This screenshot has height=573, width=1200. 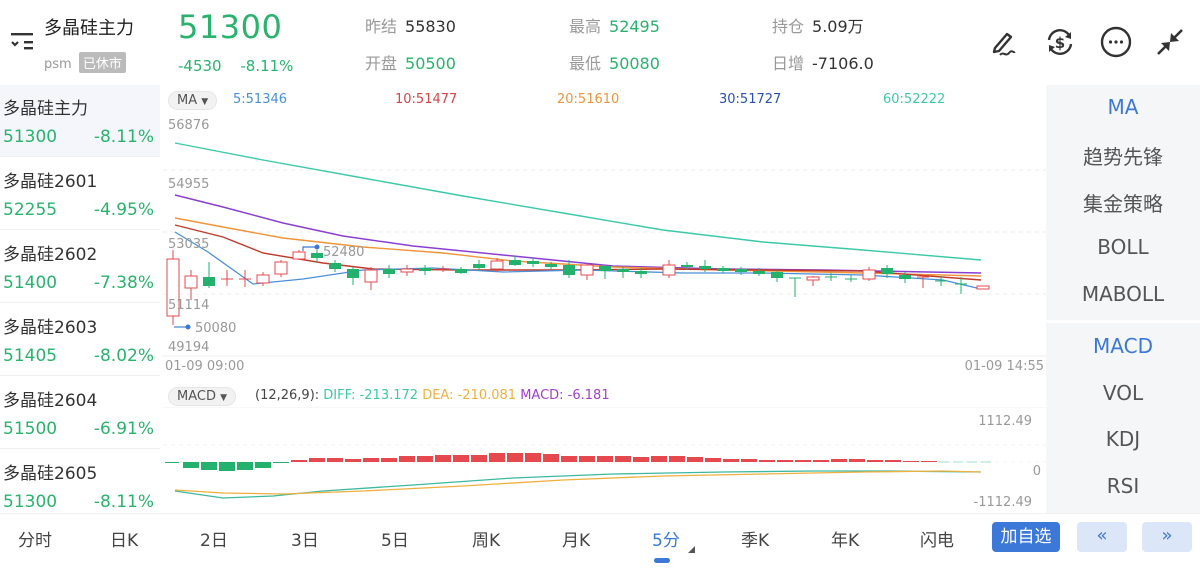 What do you see at coordinates (937, 541) in the screenshot?
I see `tab-flash: 闪电` at bounding box center [937, 541].